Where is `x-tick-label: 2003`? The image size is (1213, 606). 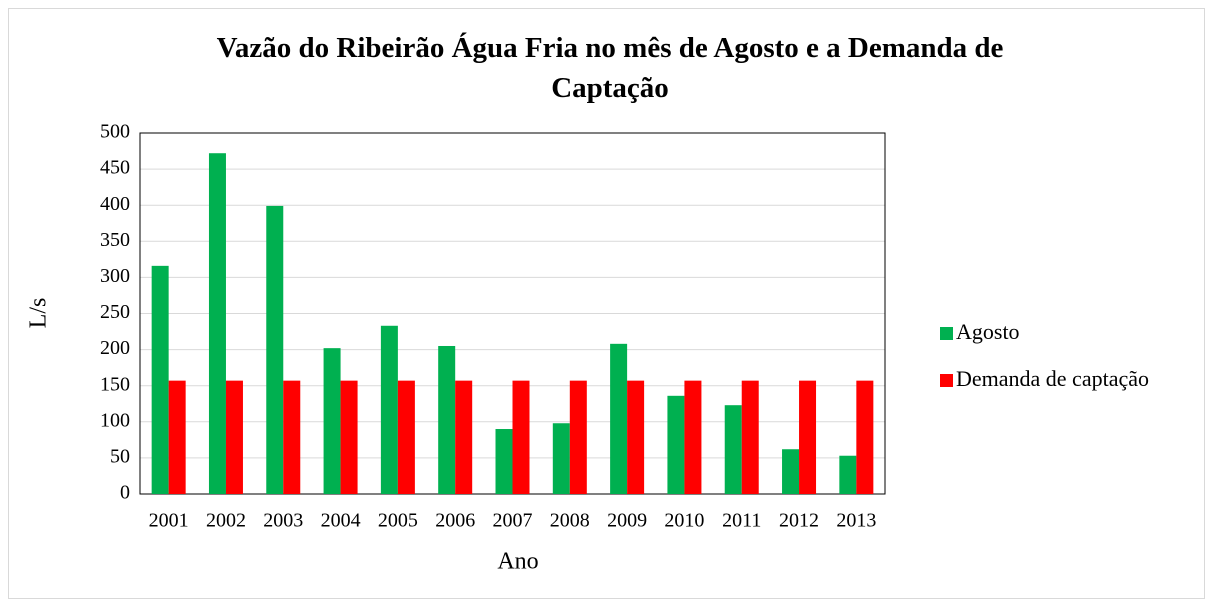
x-tick-label: 2003 is located at coordinates (283, 521).